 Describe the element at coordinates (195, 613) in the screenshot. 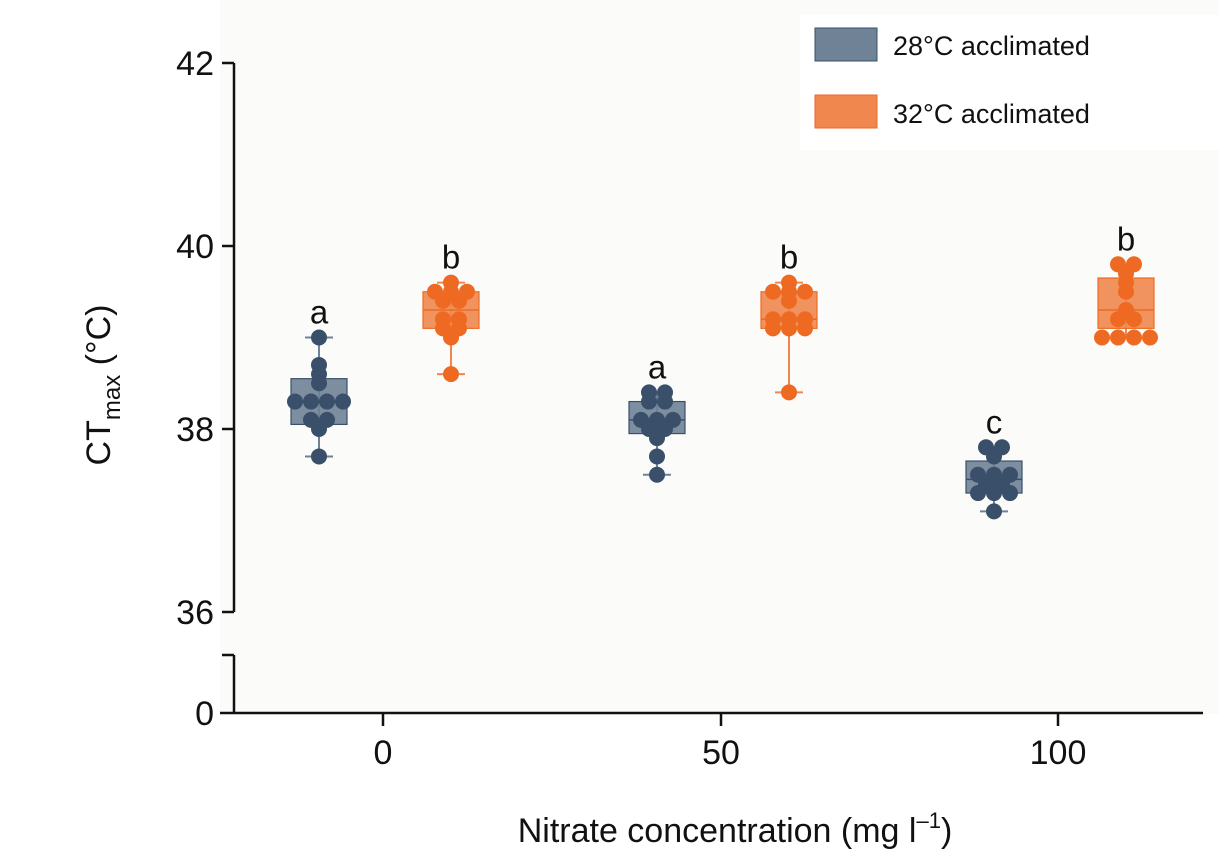

I see `y-tick-label: 36` at that location.